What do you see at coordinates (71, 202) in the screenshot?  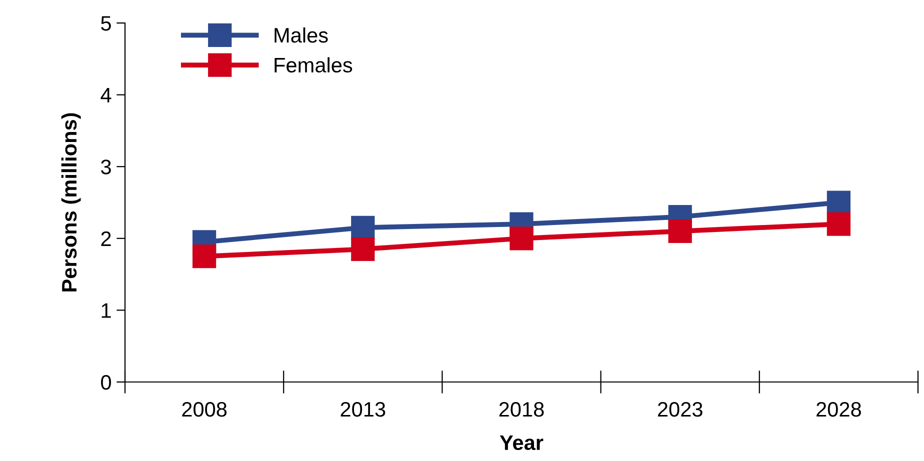 I see `y-axis-title: Persons (millions)` at bounding box center [71, 202].